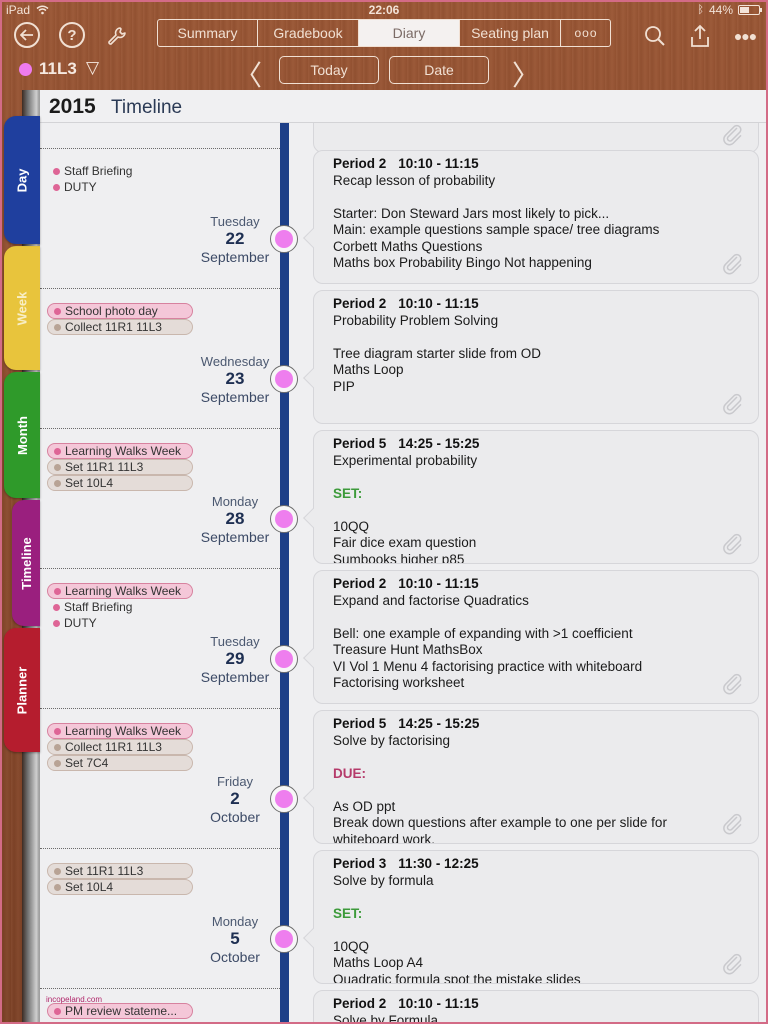 Image resolution: width=768 pixels, height=1024 pixels. I want to click on search-icon, so click(655, 36).